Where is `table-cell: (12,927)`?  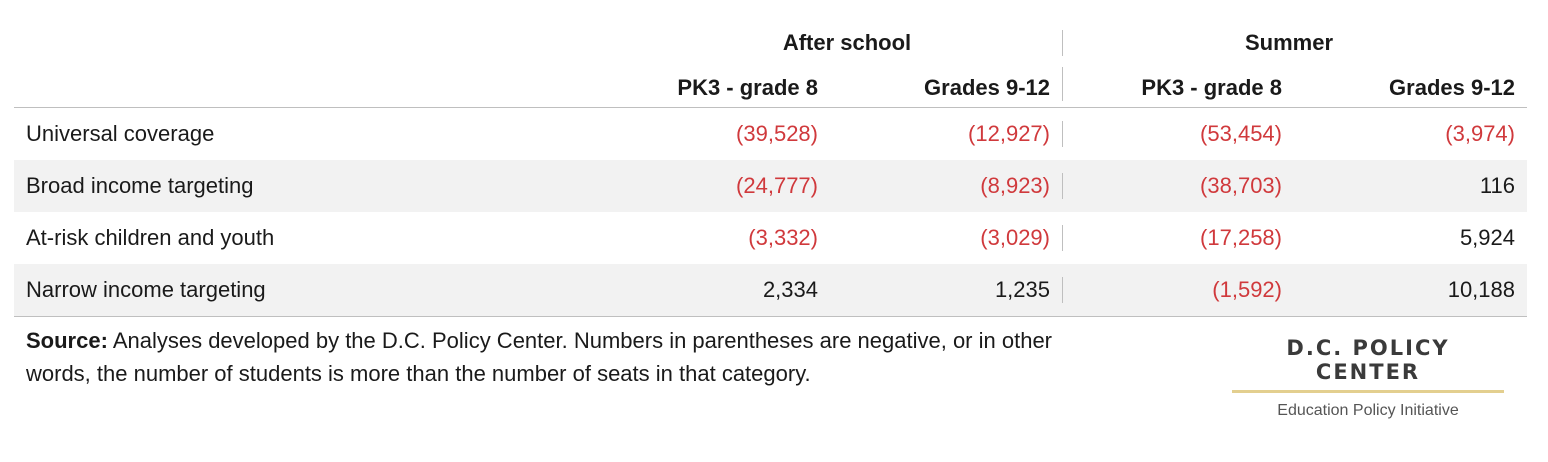 table-cell: (12,927) is located at coordinates (946, 134).